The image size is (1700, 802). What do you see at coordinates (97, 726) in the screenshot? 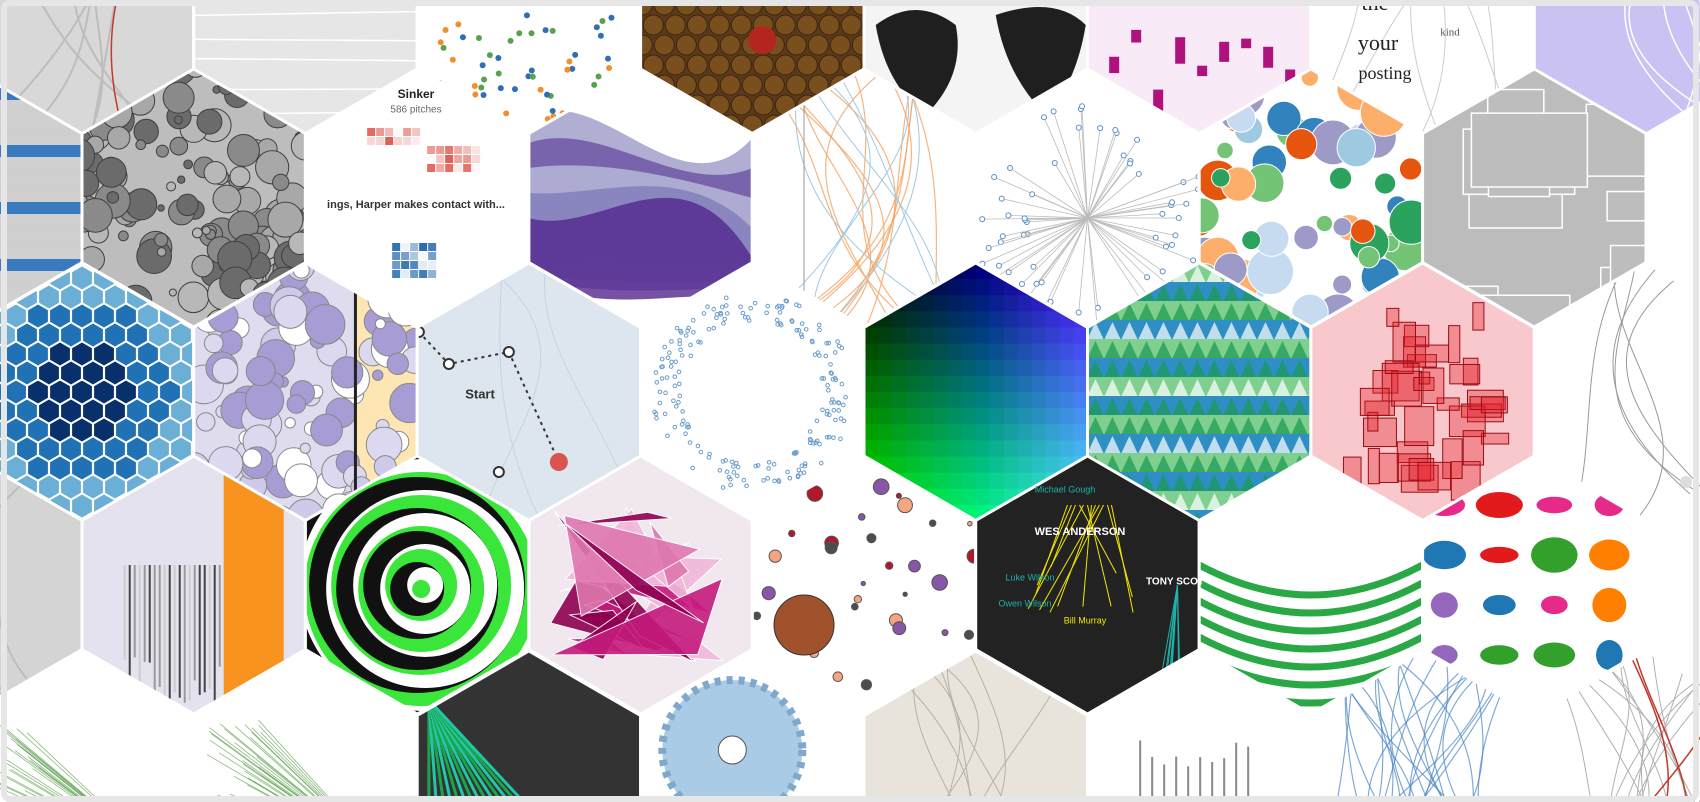
I see `hex-background` at bounding box center [97, 726].